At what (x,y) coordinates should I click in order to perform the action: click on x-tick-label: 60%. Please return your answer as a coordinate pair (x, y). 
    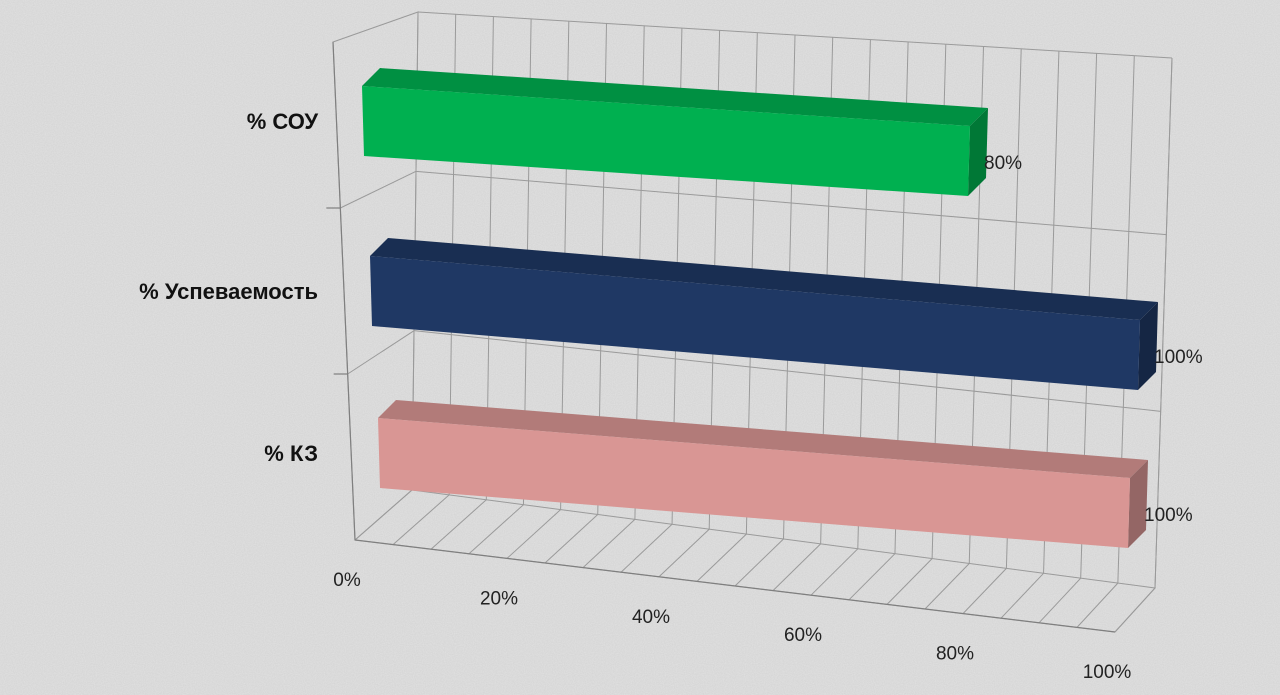
    Looking at the image, I should click on (803, 635).